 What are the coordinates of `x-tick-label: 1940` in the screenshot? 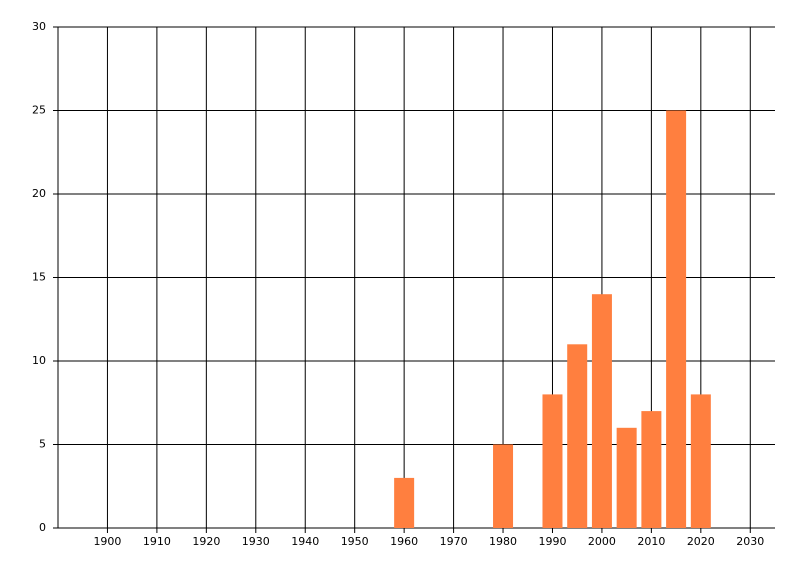 It's located at (305, 541).